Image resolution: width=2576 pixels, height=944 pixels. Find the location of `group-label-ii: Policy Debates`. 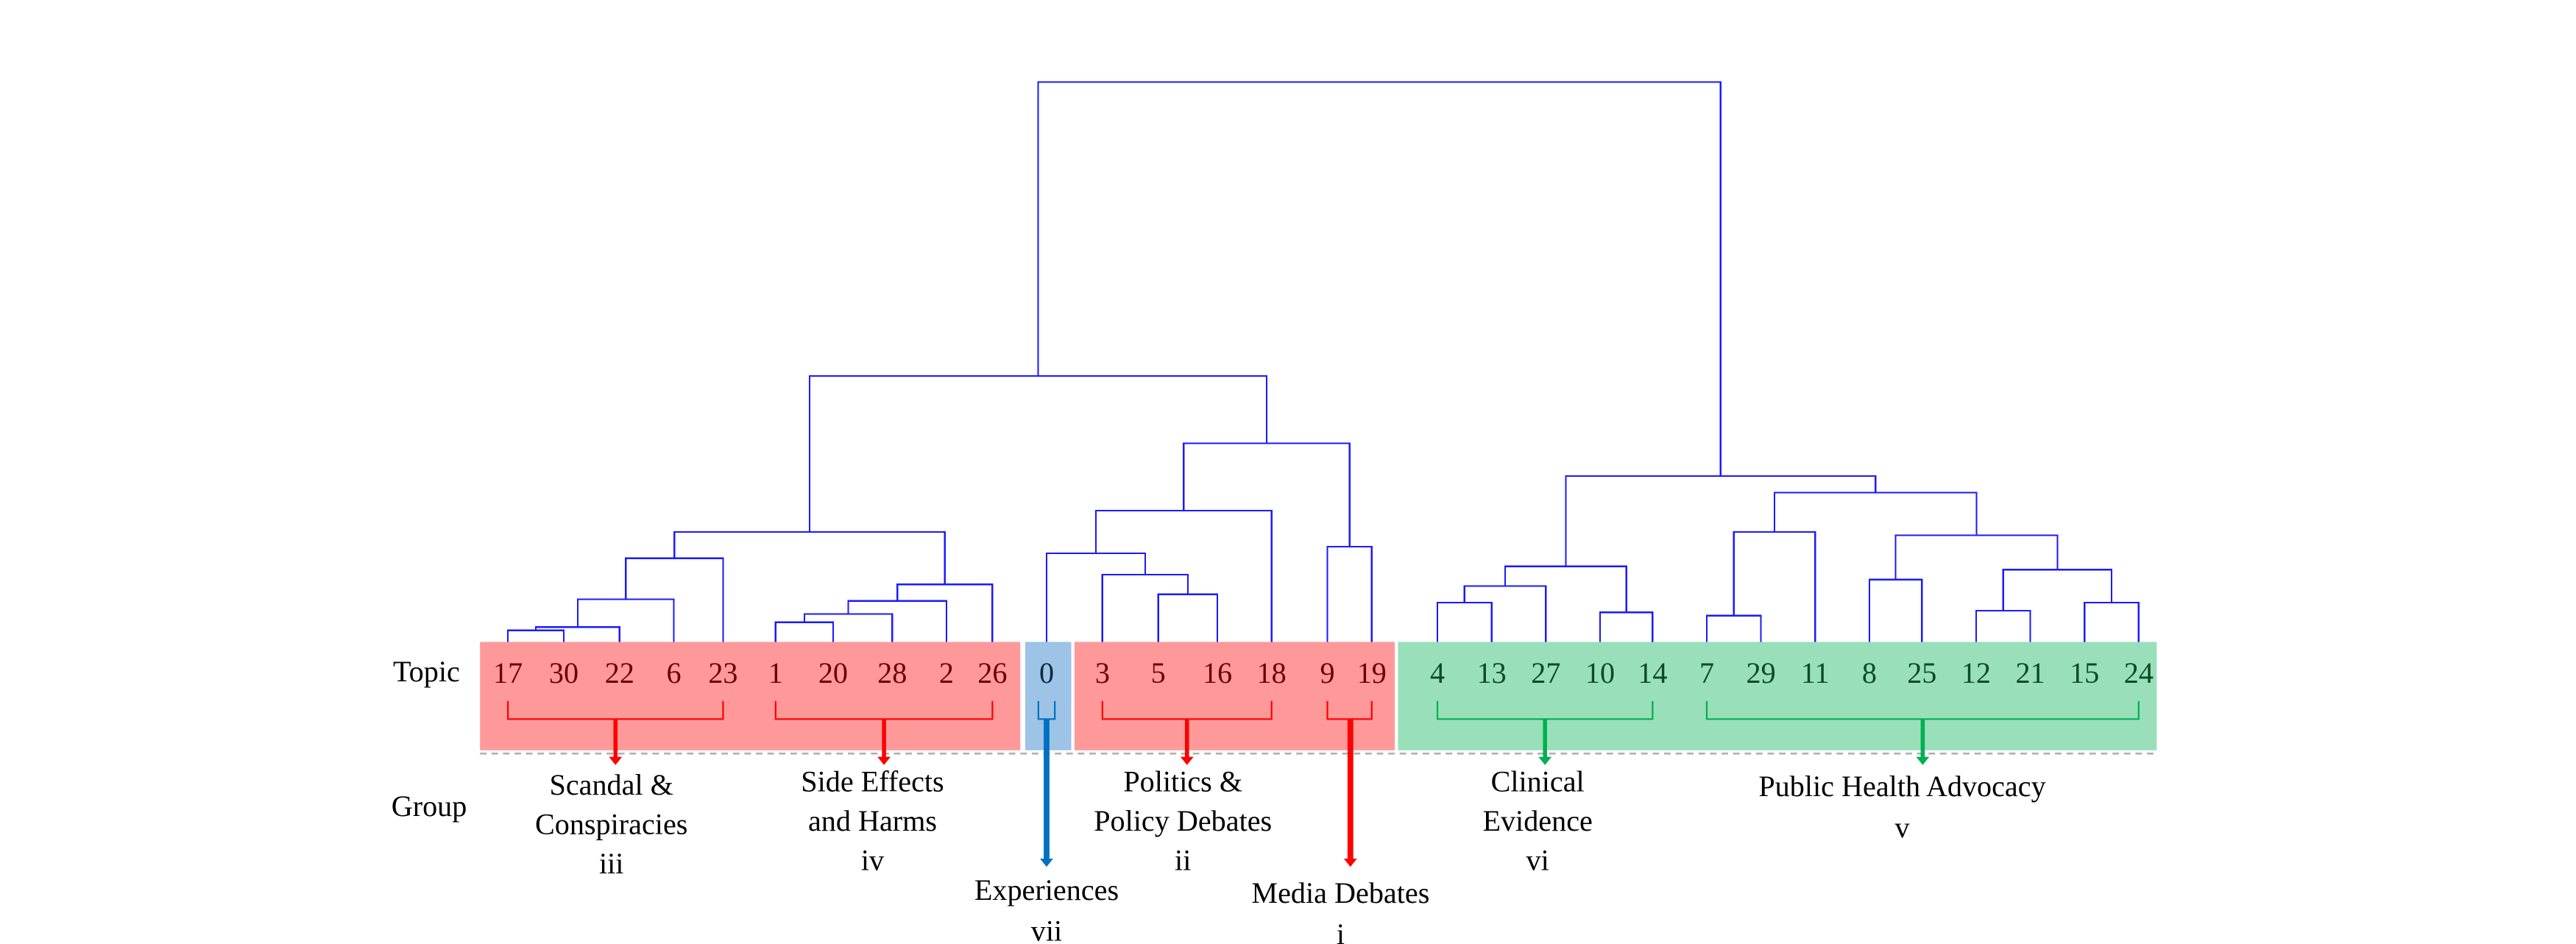

group-label-ii: Policy Debates is located at coordinates (1183, 820).